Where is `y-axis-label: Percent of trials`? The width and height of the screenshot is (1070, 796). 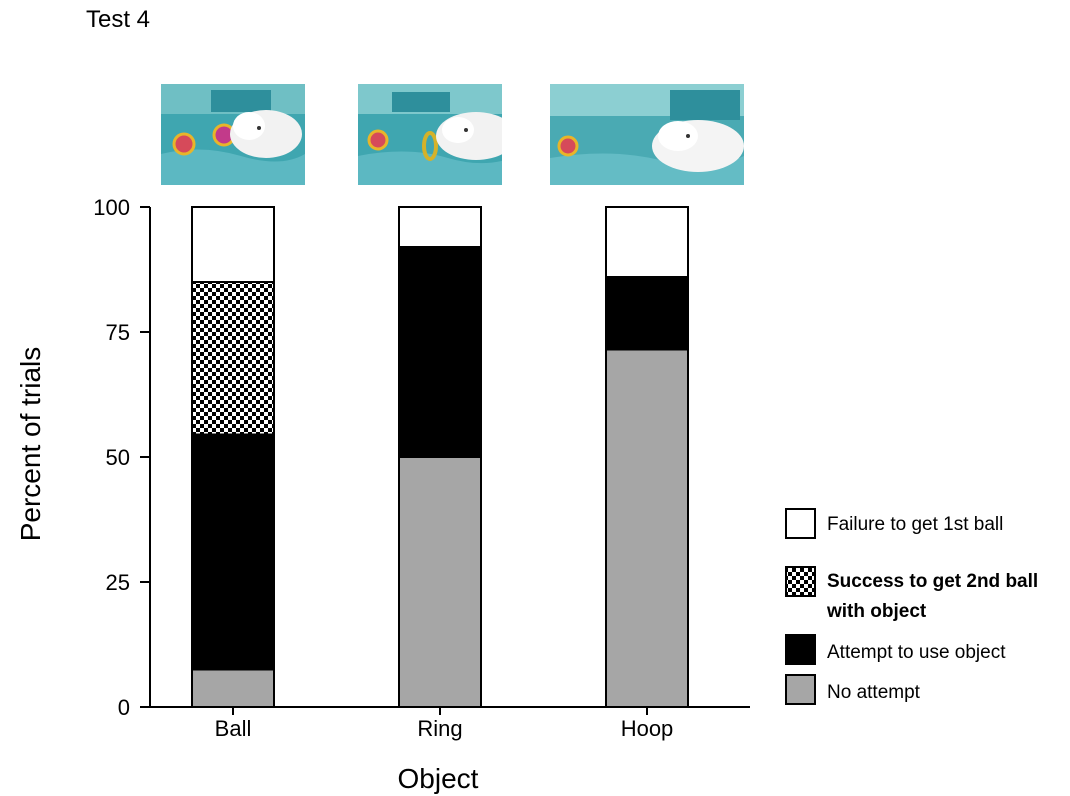 y-axis-label: Percent of trials is located at coordinates (30, 444).